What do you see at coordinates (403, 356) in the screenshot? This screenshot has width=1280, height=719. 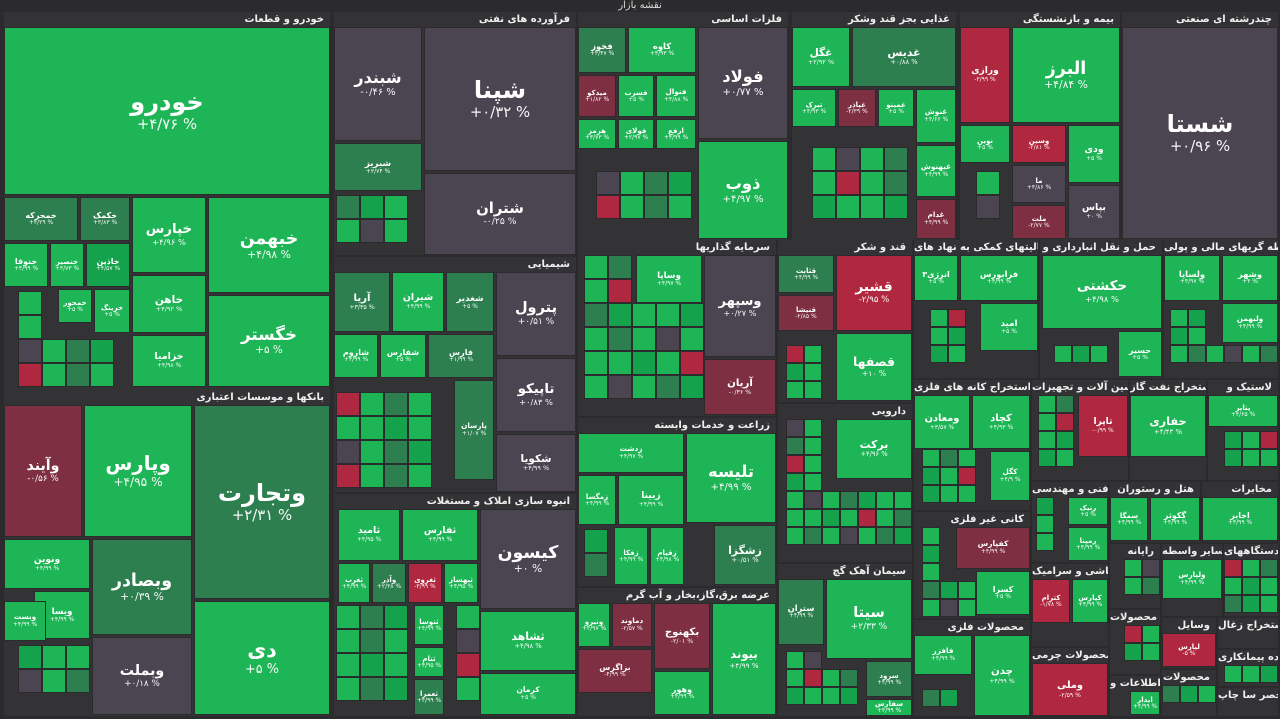 I see `symbol-tile: شفارس +۵ %` at bounding box center [403, 356].